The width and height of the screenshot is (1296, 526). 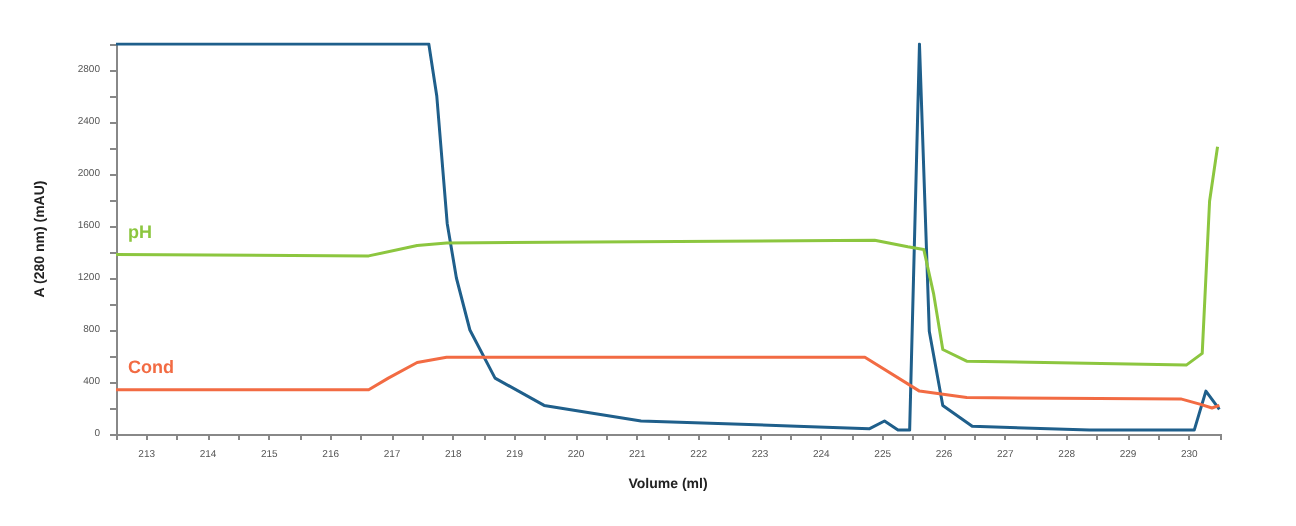 I want to click on line-series, so click(x=667, y=382).